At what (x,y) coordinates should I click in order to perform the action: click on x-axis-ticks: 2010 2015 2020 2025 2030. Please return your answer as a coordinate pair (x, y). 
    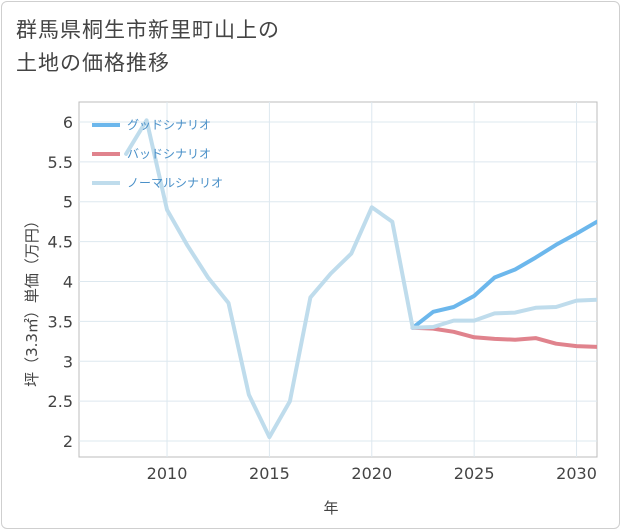
    Looking at the image, I should click on (372, 473).